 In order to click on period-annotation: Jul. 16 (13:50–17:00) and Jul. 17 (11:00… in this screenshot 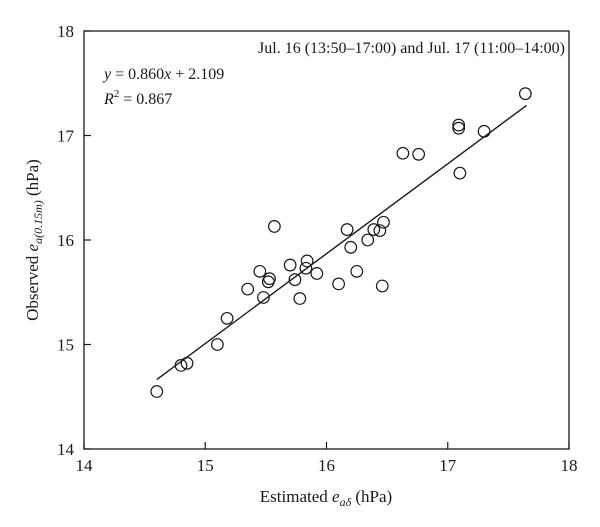, I will do `click(411, 48)`.